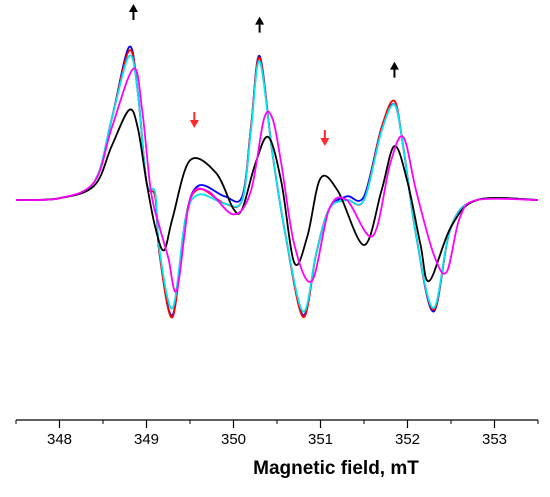 The width and height of the screenshot is (550, 497). What do you see at coordinates (407, 439) in the screenshot?
I see `x-tick-label: 352` at bounding box center [407, 439].